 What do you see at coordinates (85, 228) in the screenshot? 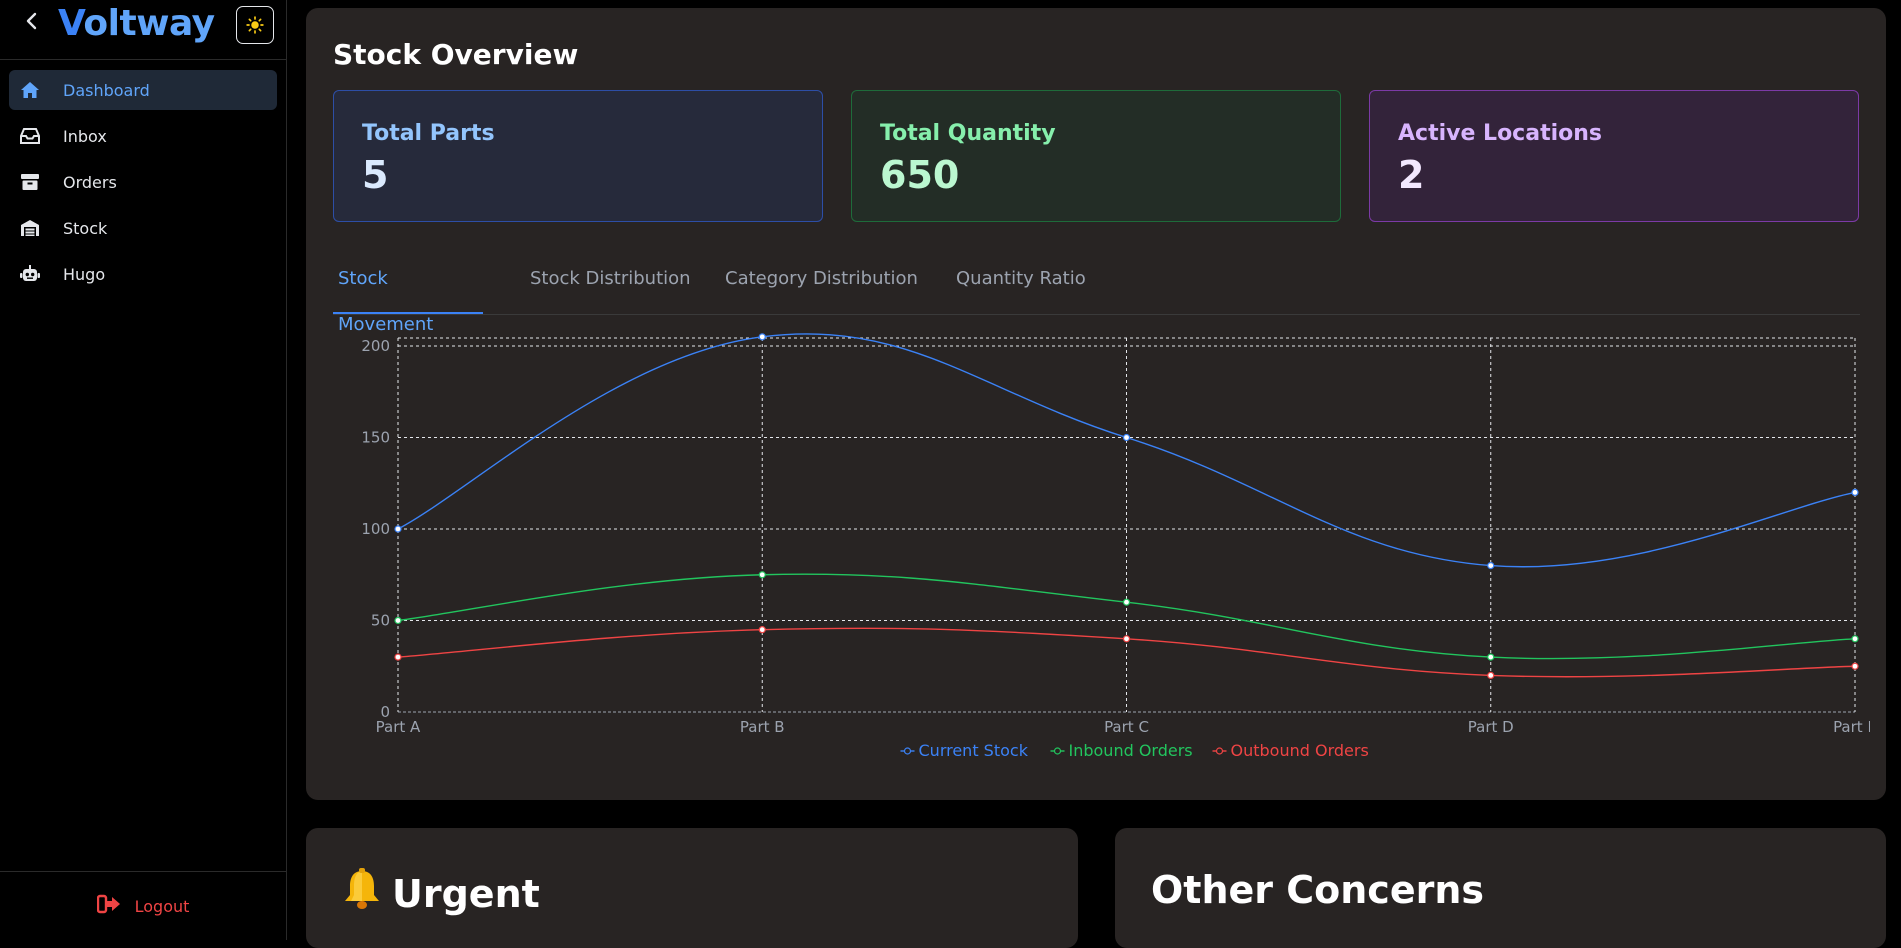
I see `sidebar-item-label: Stock` at bounding box center [85, 228].